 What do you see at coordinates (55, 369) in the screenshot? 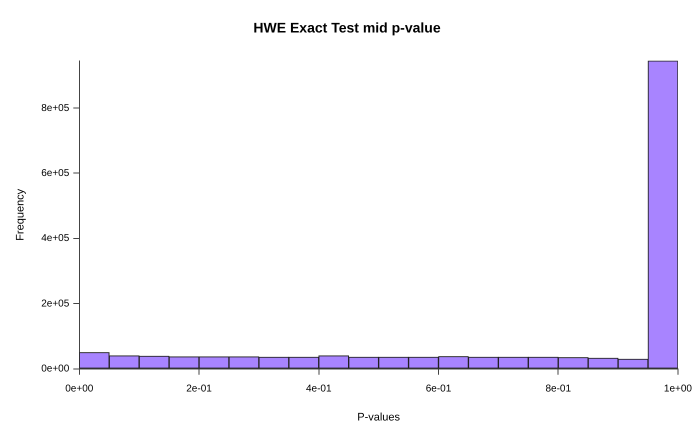
I see `y-tick-label: 0e+00` at bounding box center [55, 369].